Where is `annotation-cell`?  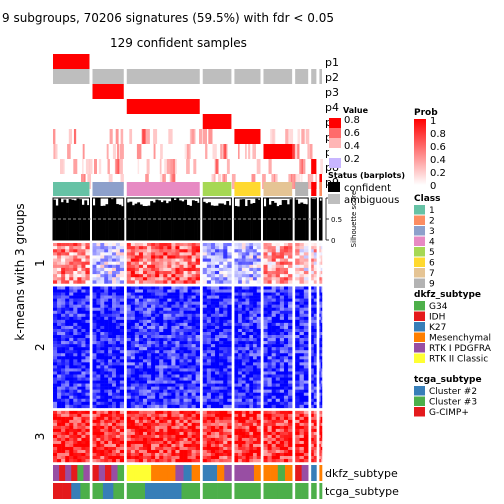
annotation-cell is located at coordinates (154, 491).